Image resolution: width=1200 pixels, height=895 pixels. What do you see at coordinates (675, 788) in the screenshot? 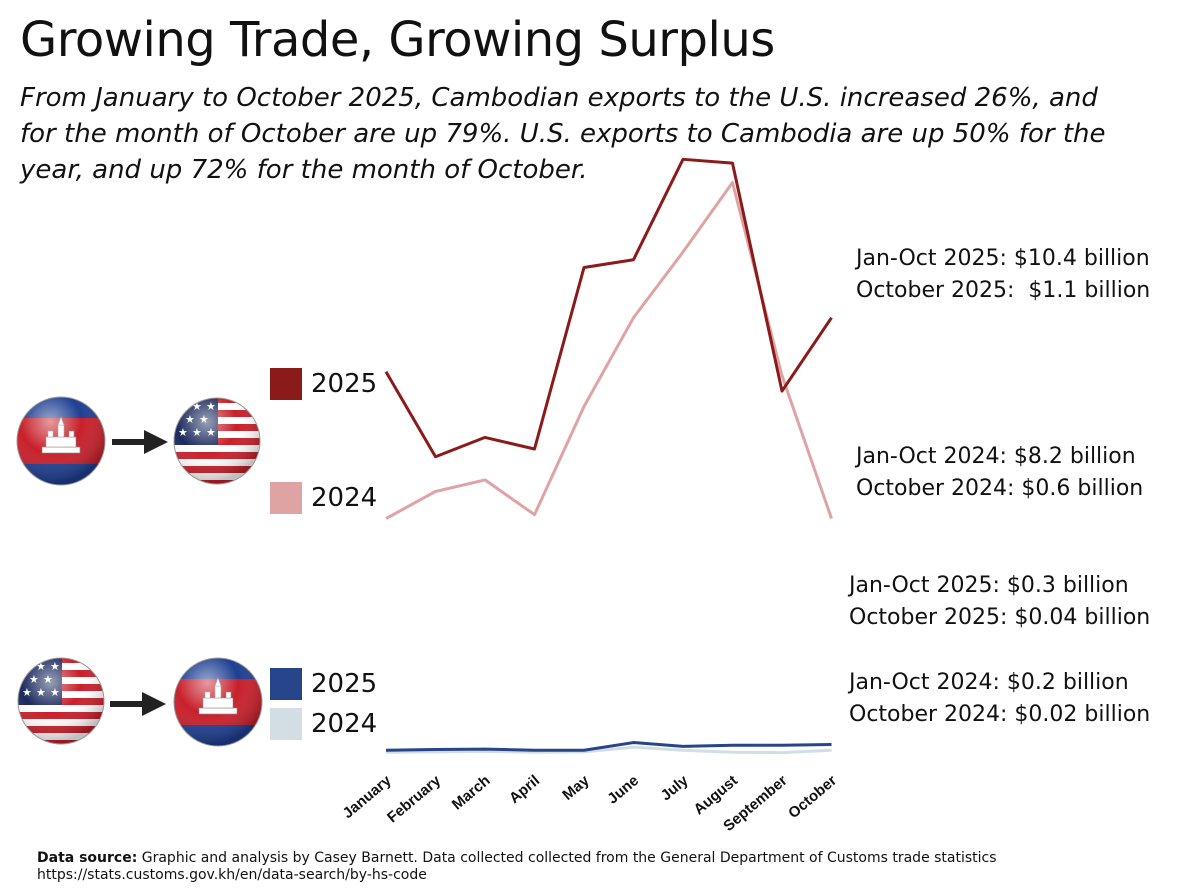
I see `x-tick-label: July` at bounding box center [675, 788].